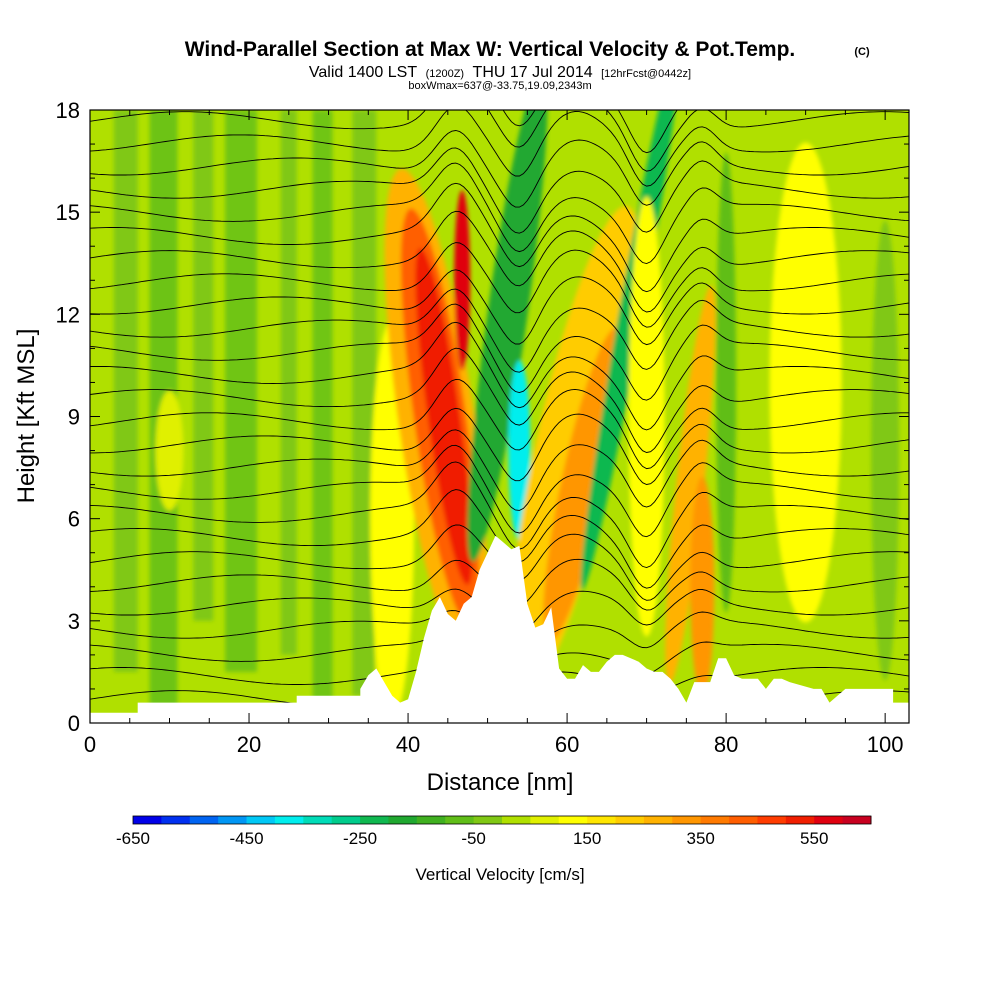 This screenshot has height=1000, width=1000. Describe the element at coordinates (701, 838) in the screenshot. I see `colorbar-tick-label: 350` at that location.